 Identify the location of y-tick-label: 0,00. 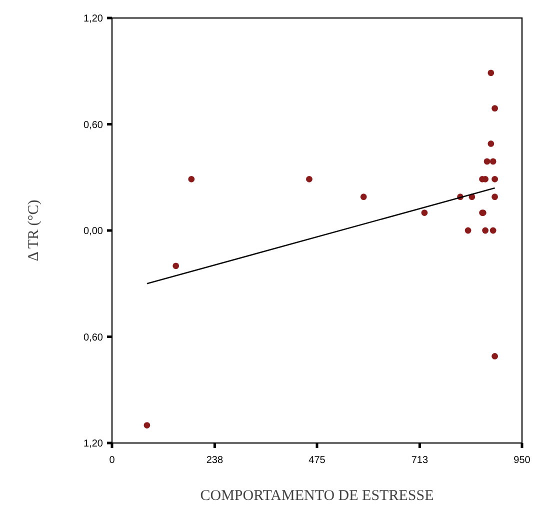
(94, 231).